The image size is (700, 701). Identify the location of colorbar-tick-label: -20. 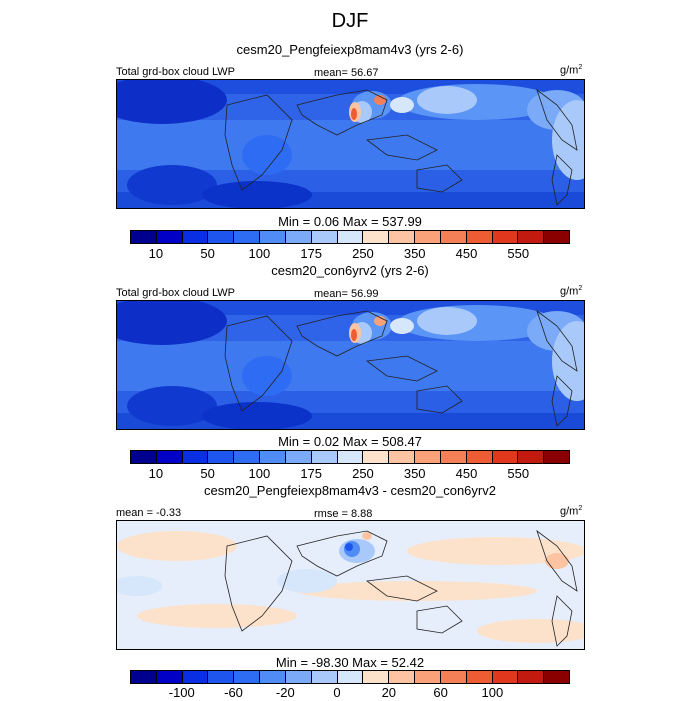
(285, 692).